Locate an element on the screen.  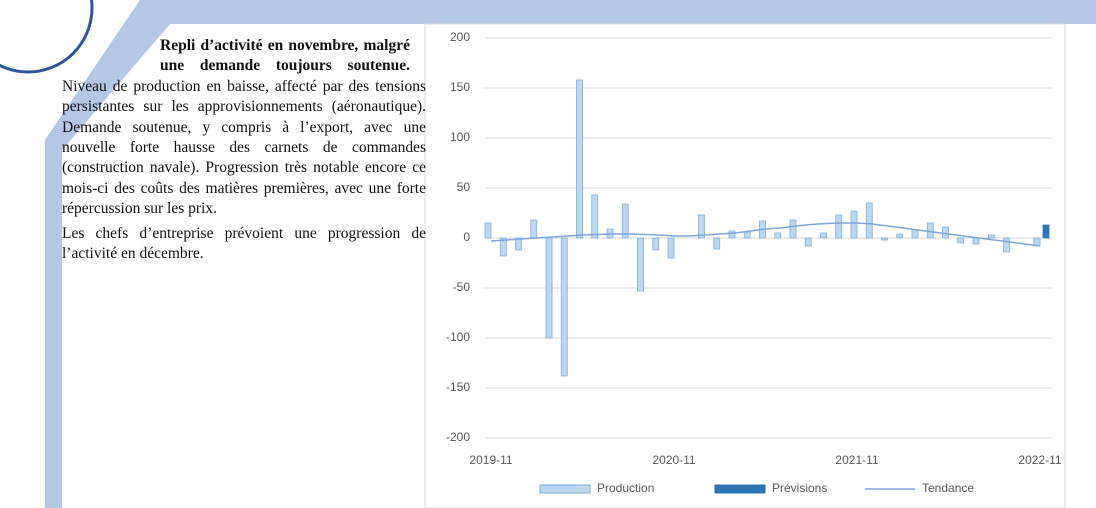
y-tick-label: 0 is located at coordinates (466, 237).